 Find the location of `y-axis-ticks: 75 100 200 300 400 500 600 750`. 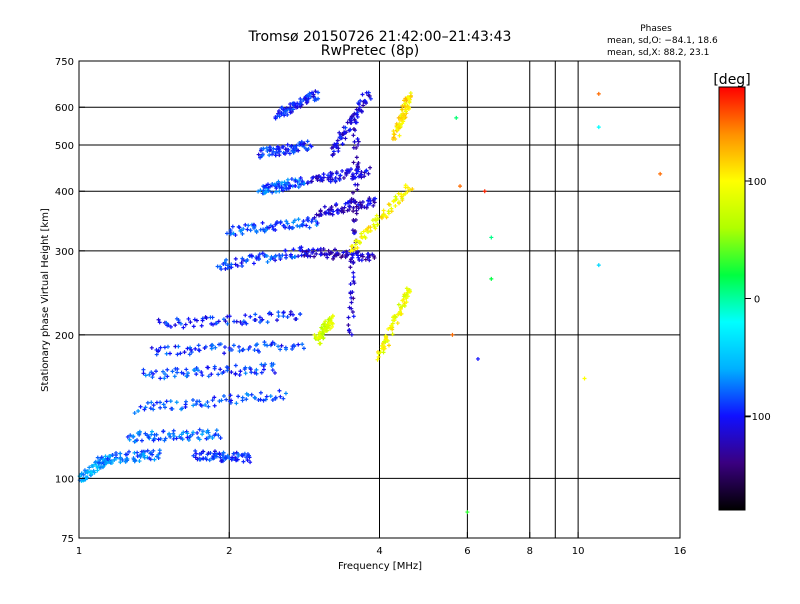

y-axis-ticks: 75 100 200 300 400 500 600 750 is located at coordinates (70, 301).